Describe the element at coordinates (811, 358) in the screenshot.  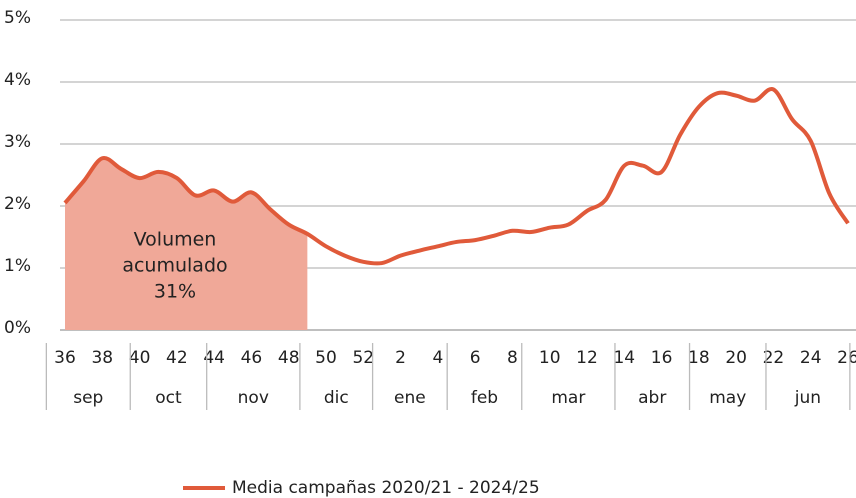
I see `x-tick-label: 24` at that location.